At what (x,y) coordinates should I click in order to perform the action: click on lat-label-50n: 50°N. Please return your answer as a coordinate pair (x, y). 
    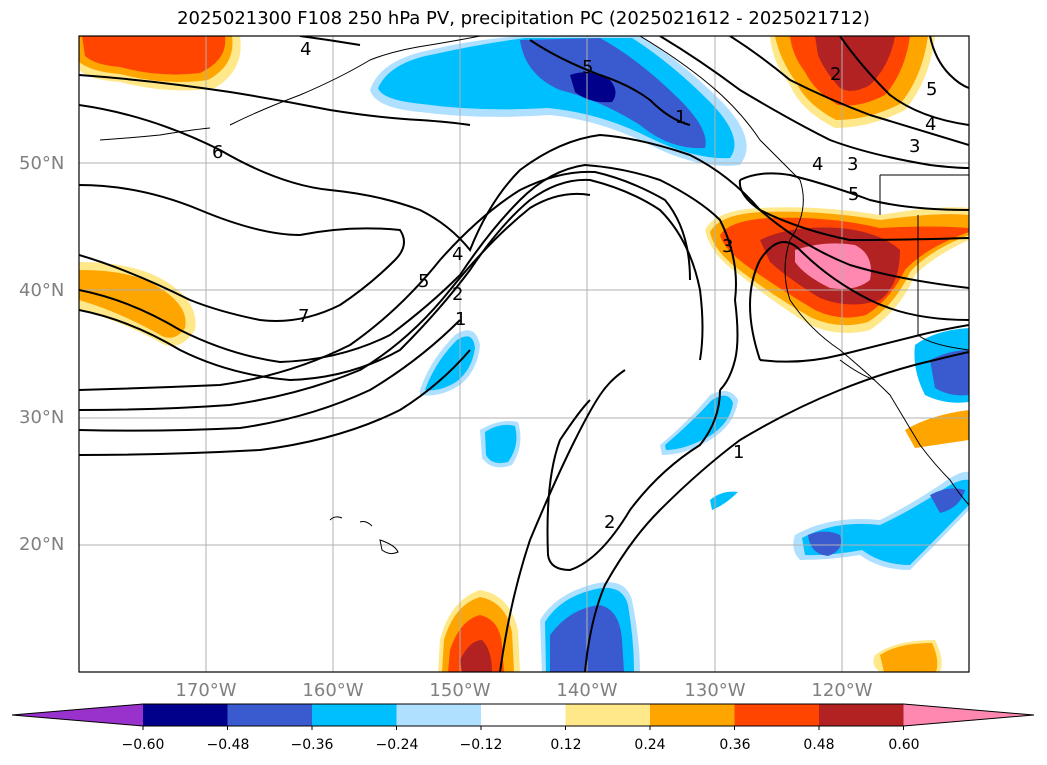
    Looking at the image, I should click on (42, 163).